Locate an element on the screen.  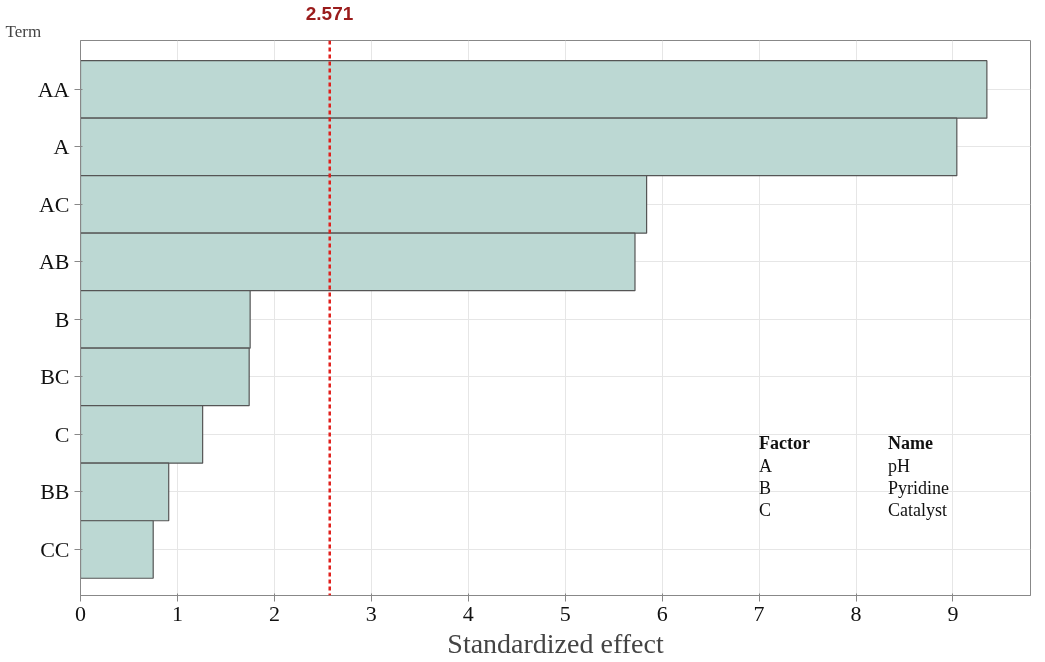
annotation: A is located at coordinates (766, 465).